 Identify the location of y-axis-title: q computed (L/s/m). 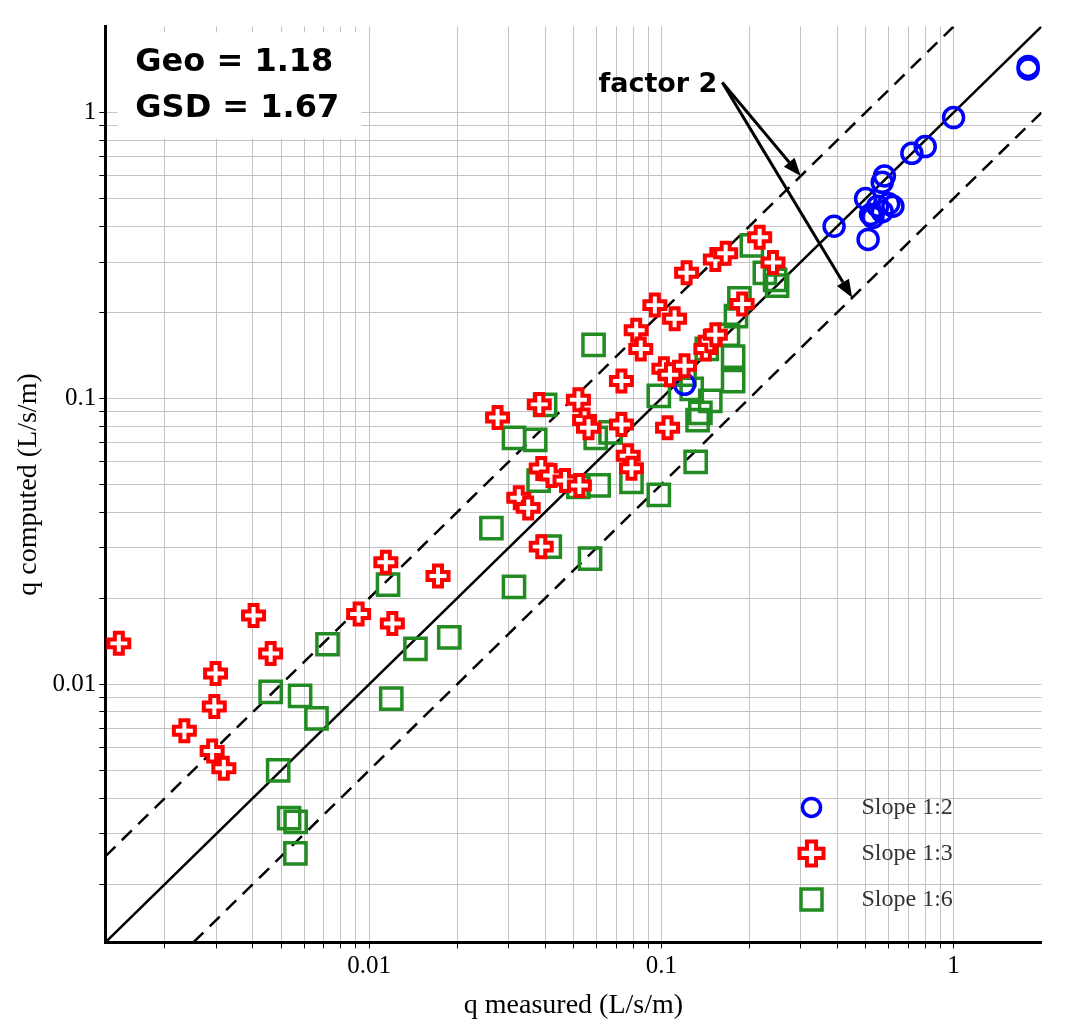
(27, 484).